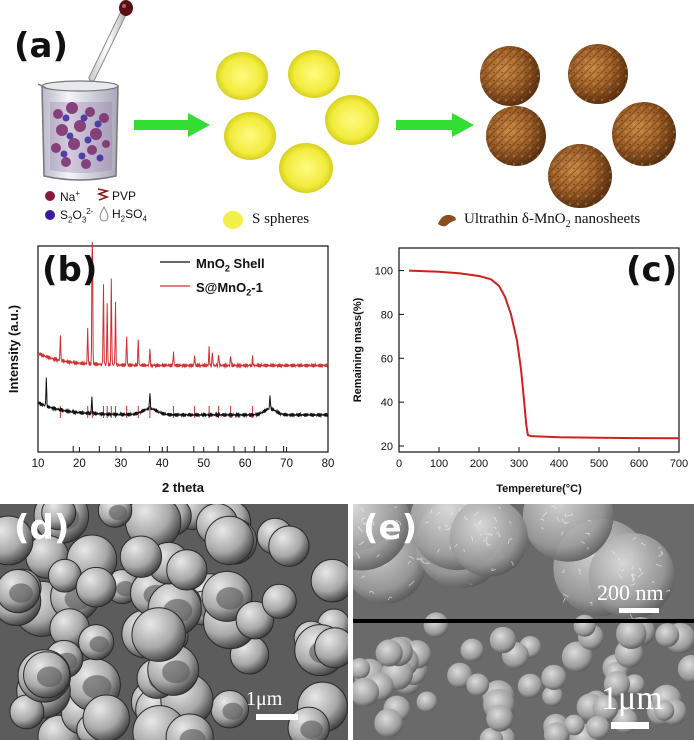 This screenshot has width=694, height=740. Describe the element at coordinates (519, 464) in the screenshot. I see `x-tick-label: 300` at that location.